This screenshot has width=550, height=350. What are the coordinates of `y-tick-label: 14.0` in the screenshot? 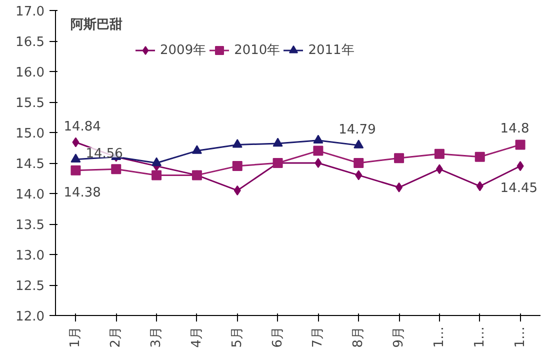 It's located at (30, 195).